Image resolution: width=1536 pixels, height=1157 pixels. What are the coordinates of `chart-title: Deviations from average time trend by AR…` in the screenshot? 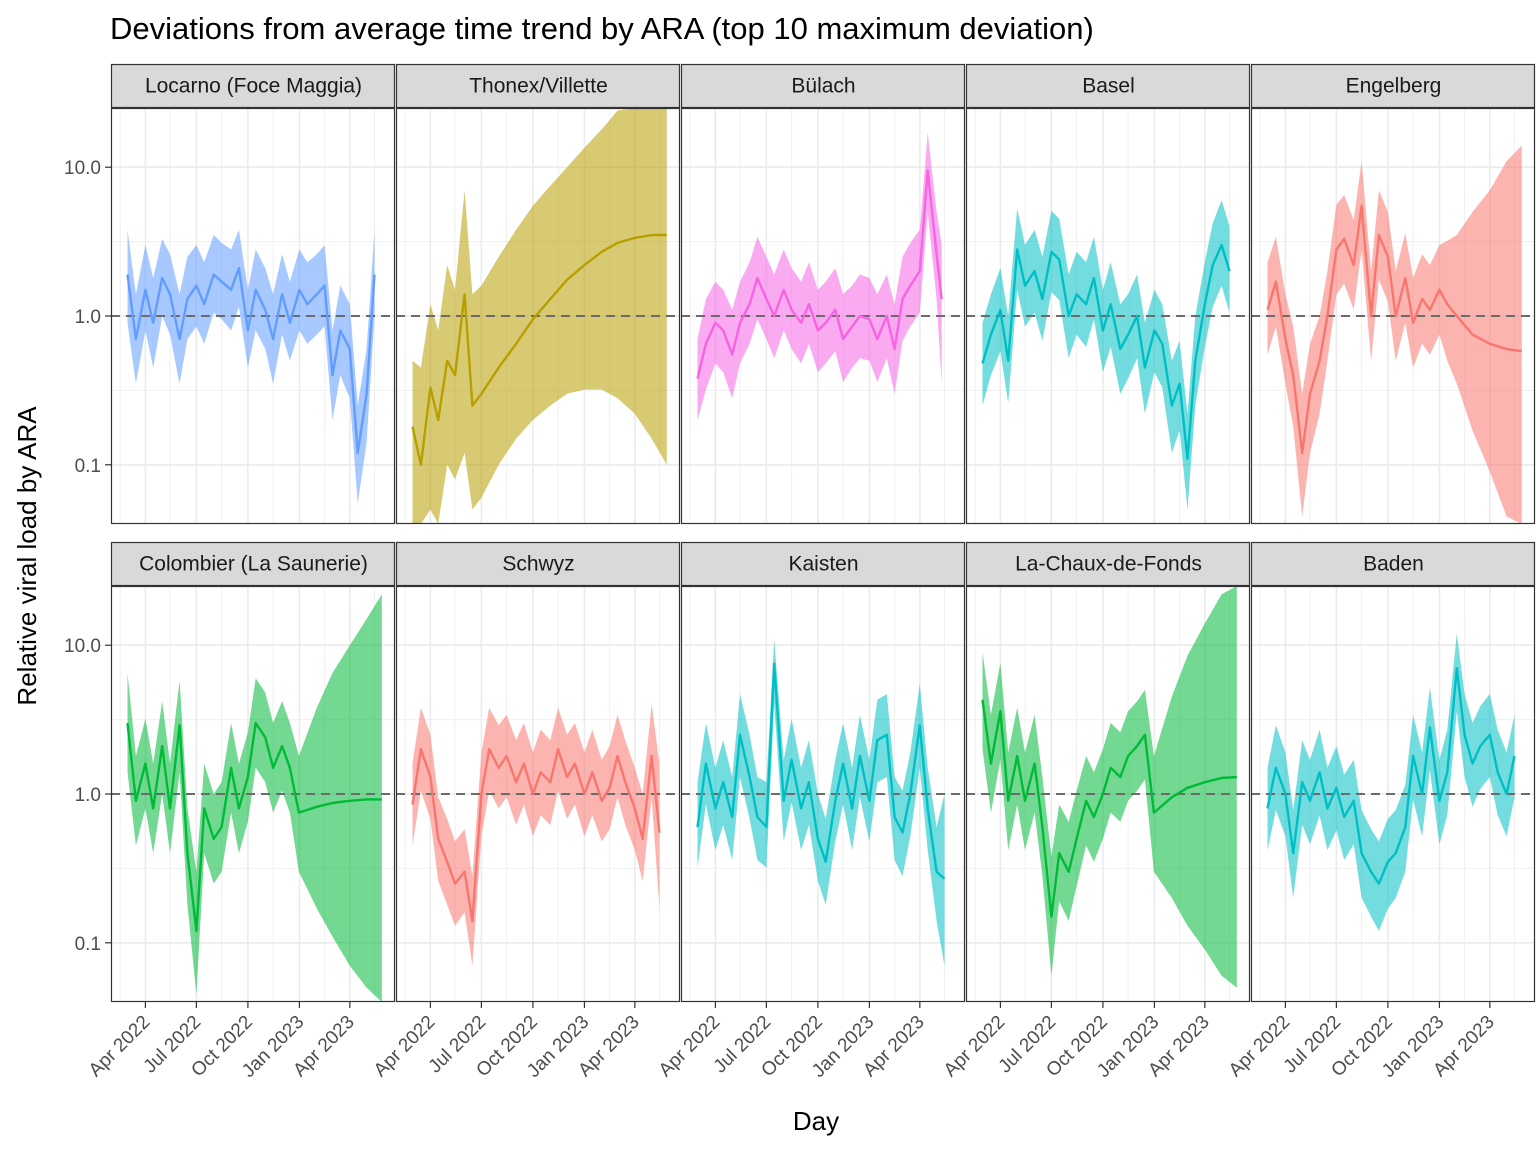 It's located at (602, 28).